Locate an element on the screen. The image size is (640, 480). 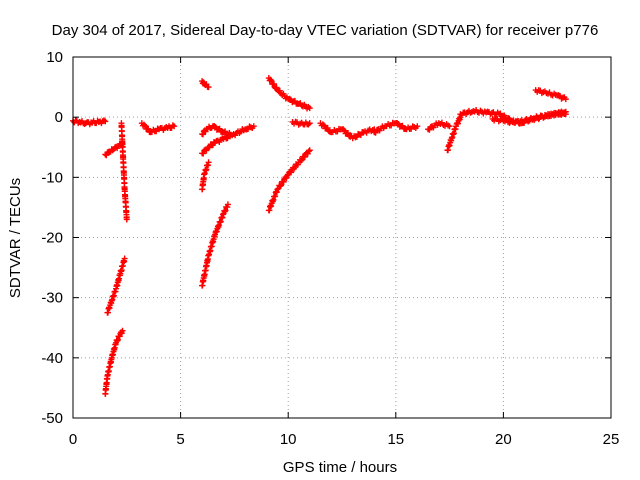
y-tick-label: 0 is located at coordinates (59, 117).